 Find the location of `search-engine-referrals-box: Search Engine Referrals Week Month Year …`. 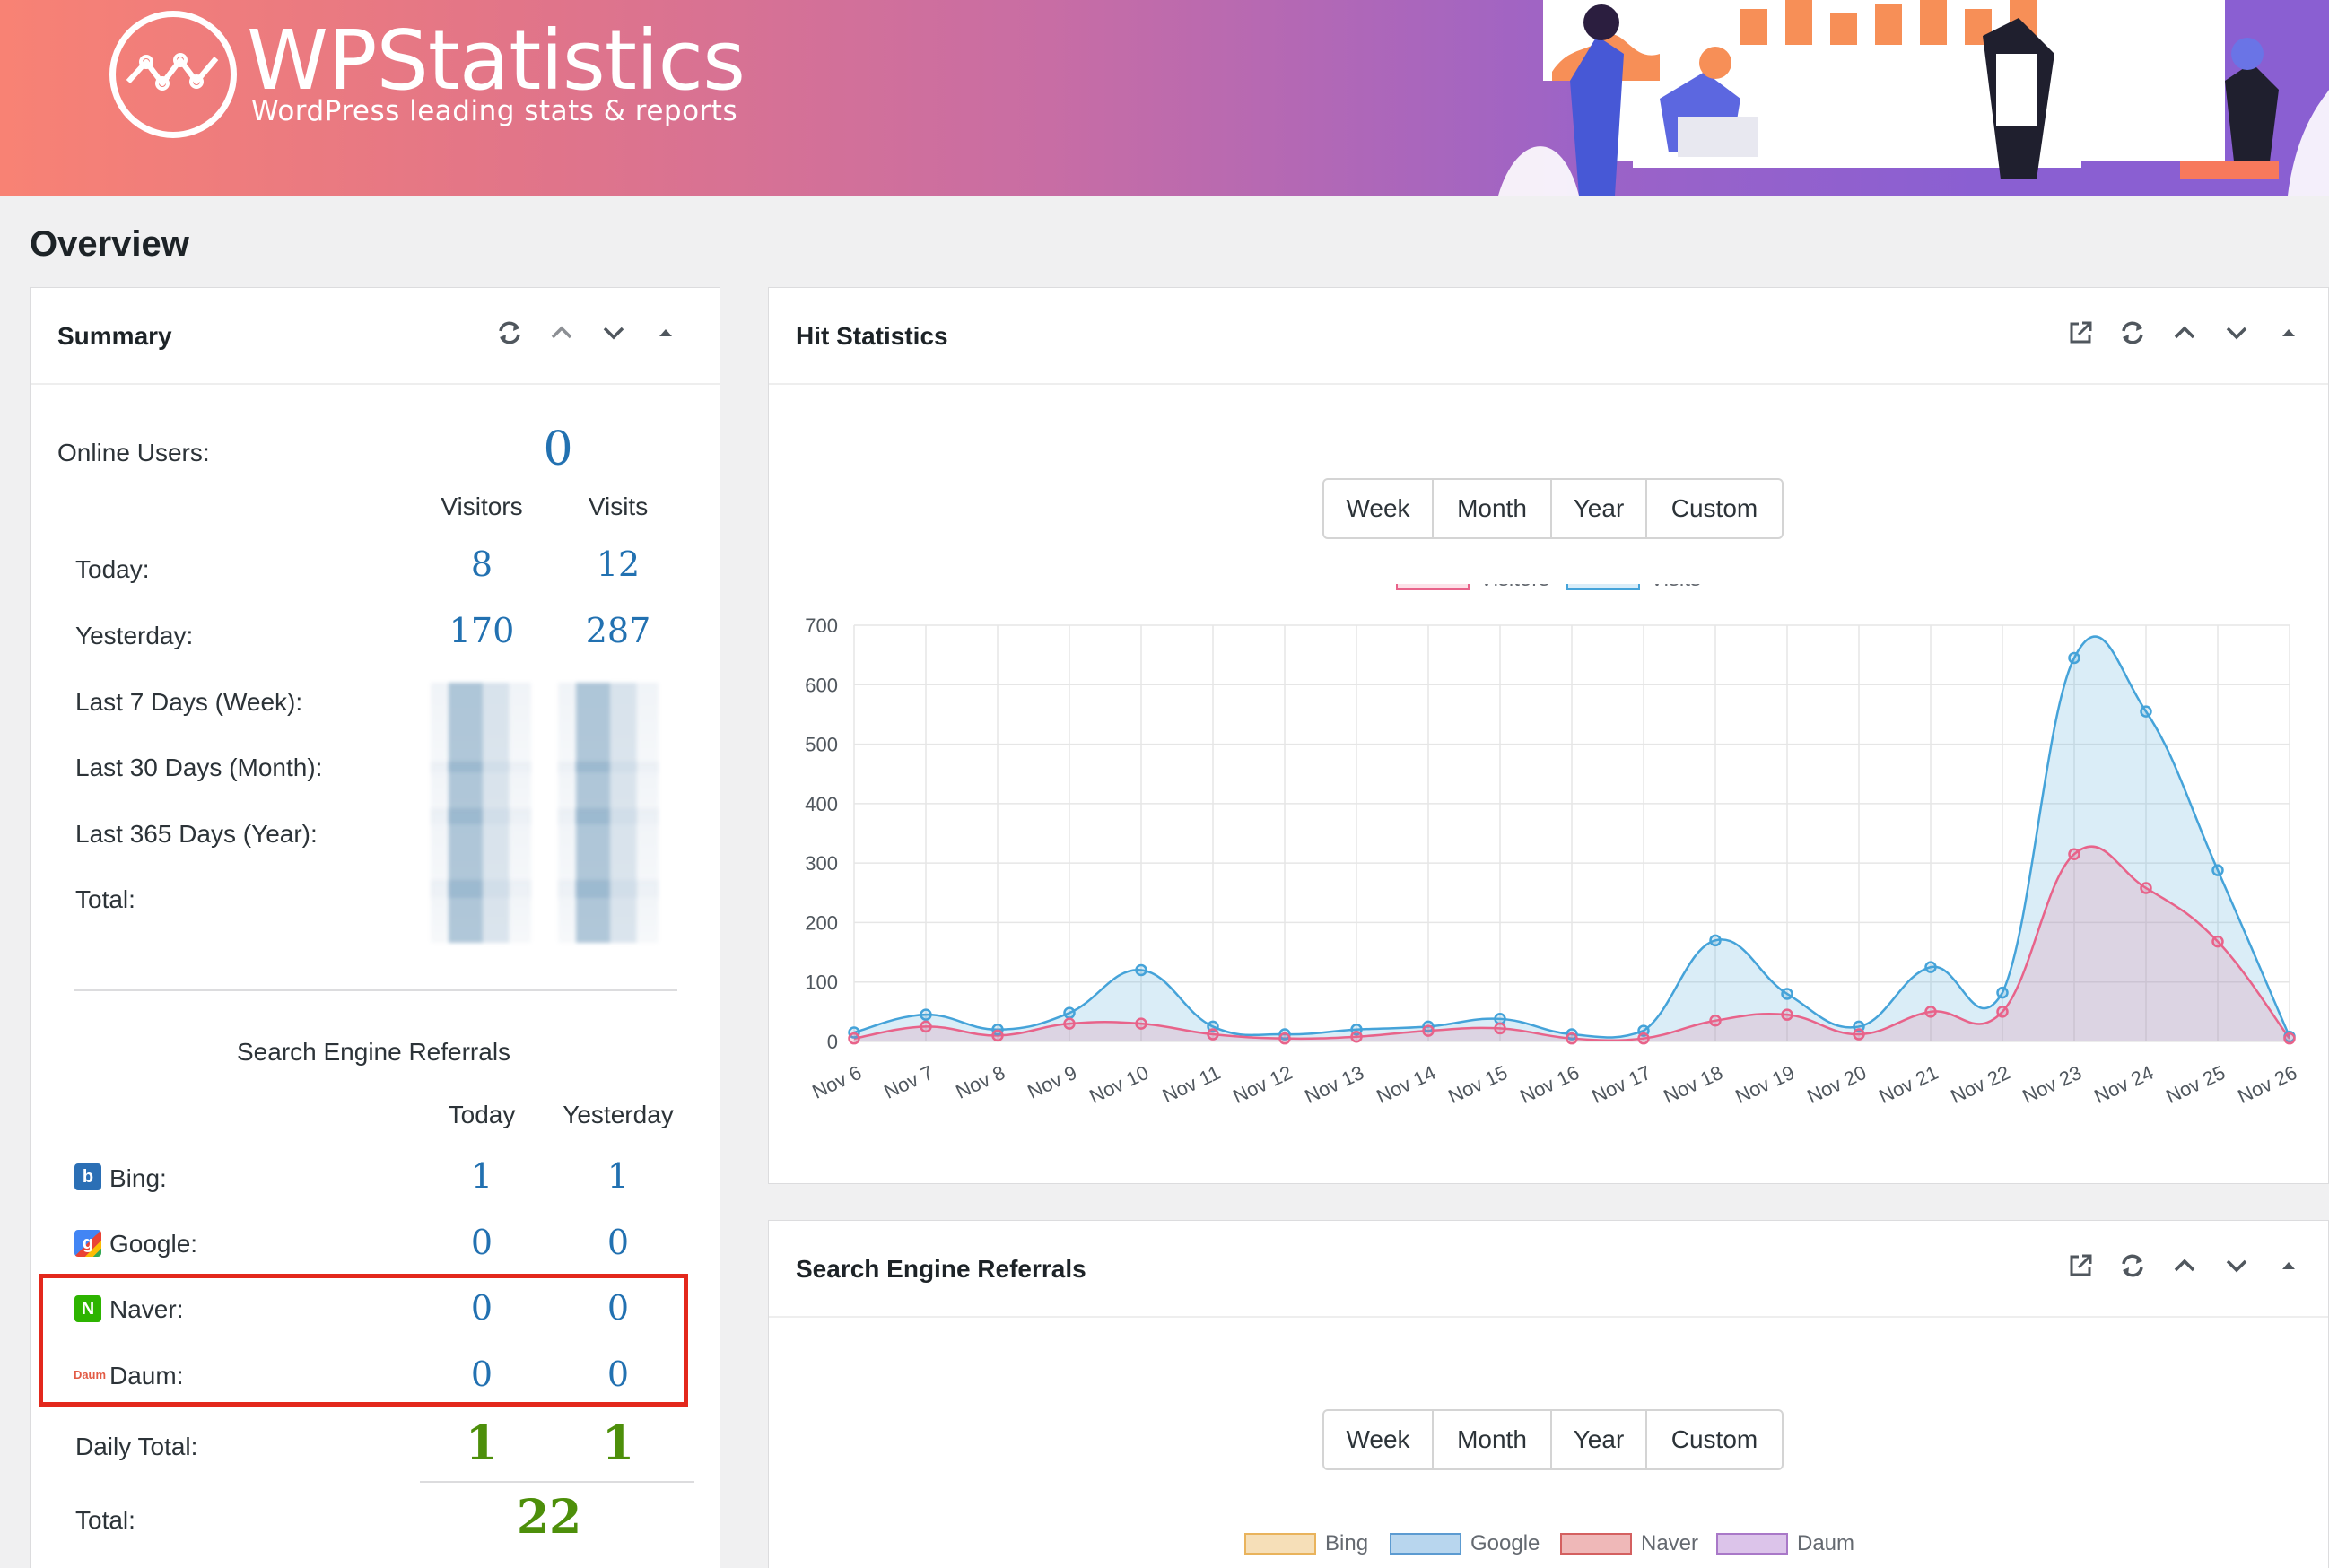

search-engine-referrals-box: Search Engine Referrals Week Month Year … is located at coordinates (1549, 1394).